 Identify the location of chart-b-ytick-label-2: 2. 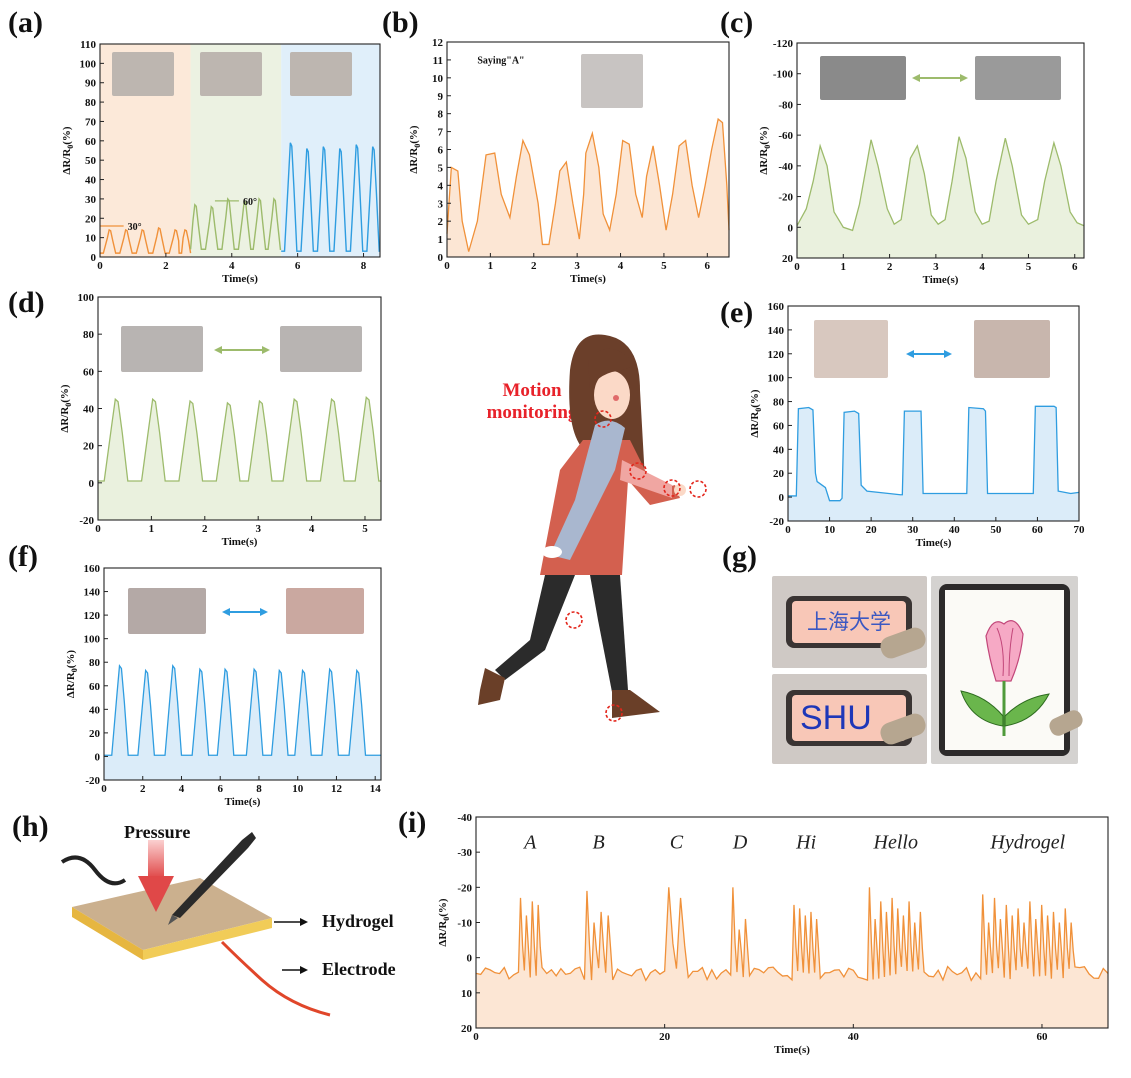
(441, 222).